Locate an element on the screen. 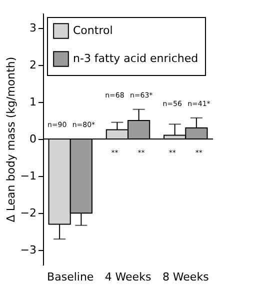 Image resolution: width=263 pixels, height=285 pixels. x-tick-label: Baseline is located at coordinates (70, 277).